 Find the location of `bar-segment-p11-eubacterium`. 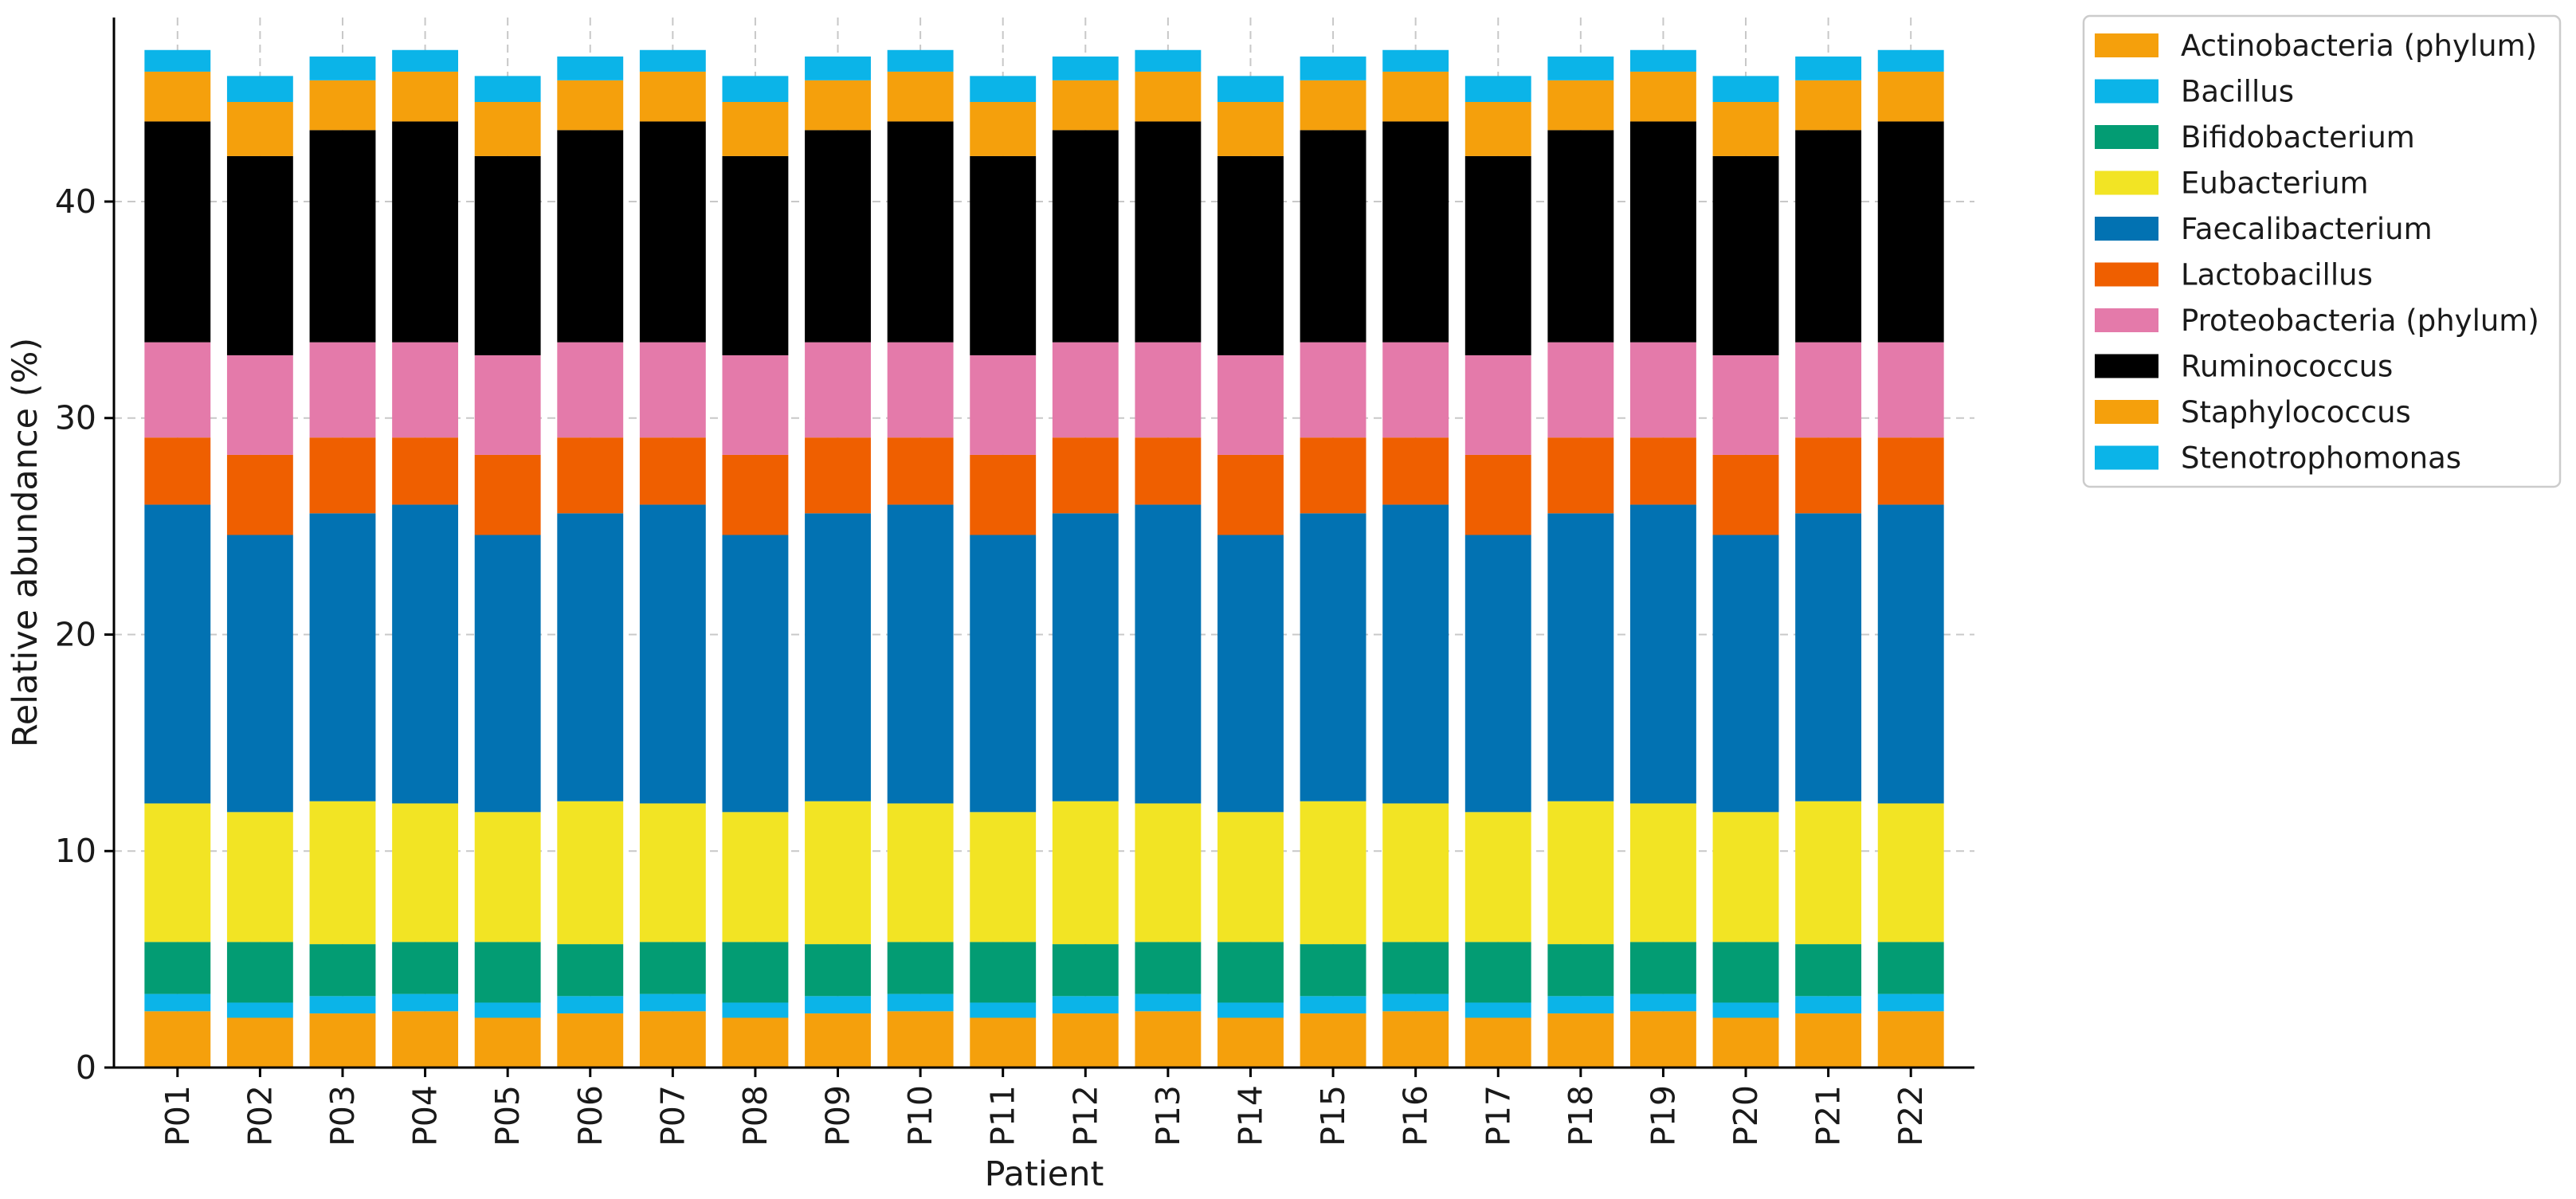

bar-segment-p11-eubacterium is located at coordinates (1003, 877).